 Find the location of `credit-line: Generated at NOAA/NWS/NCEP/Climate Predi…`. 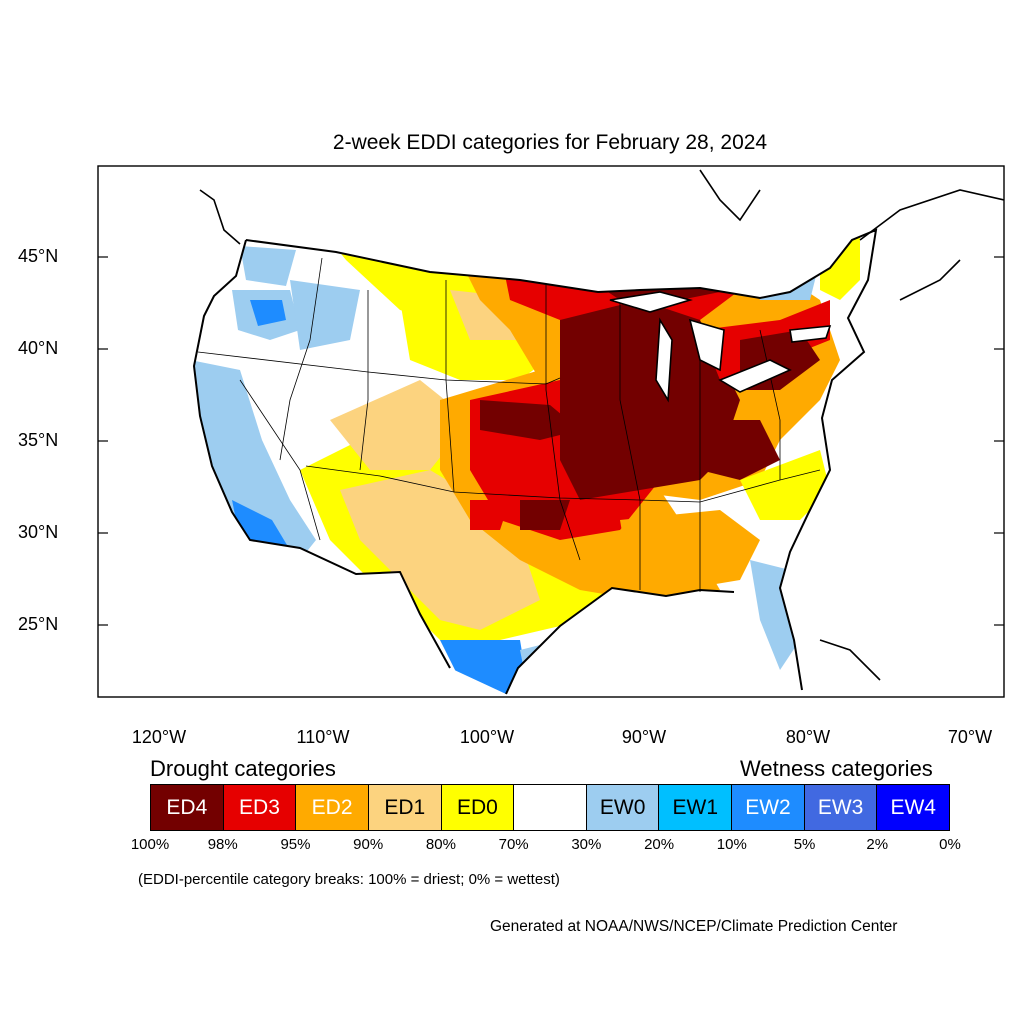

credit-line: Generated at NOAA/NWS/NCEP/Climate Predi… is located at coordinates (694, 926).